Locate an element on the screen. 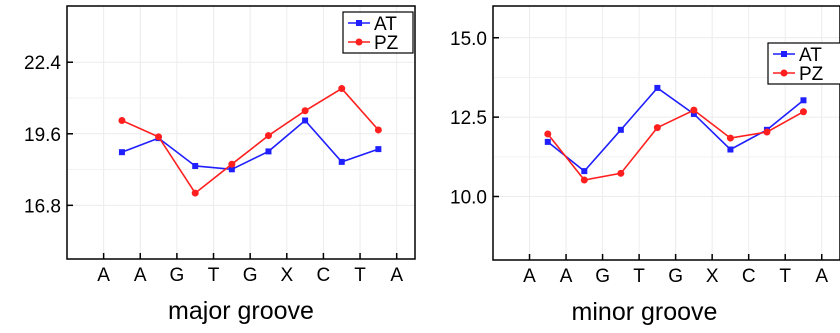 This screenshot has height=333, width=840. y-tick-label: 15.0 is located at coordinates (468, 39).